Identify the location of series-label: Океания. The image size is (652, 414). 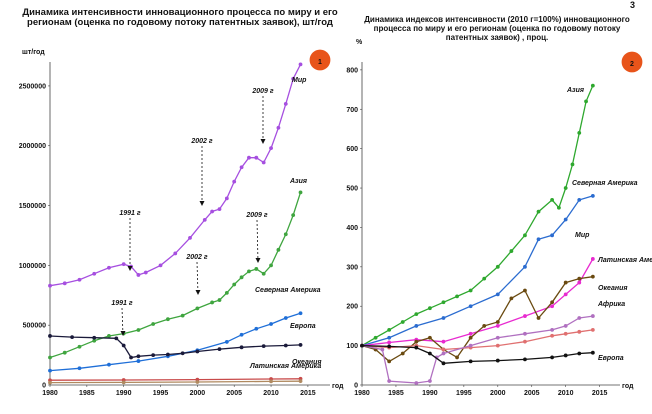
(613, 288).